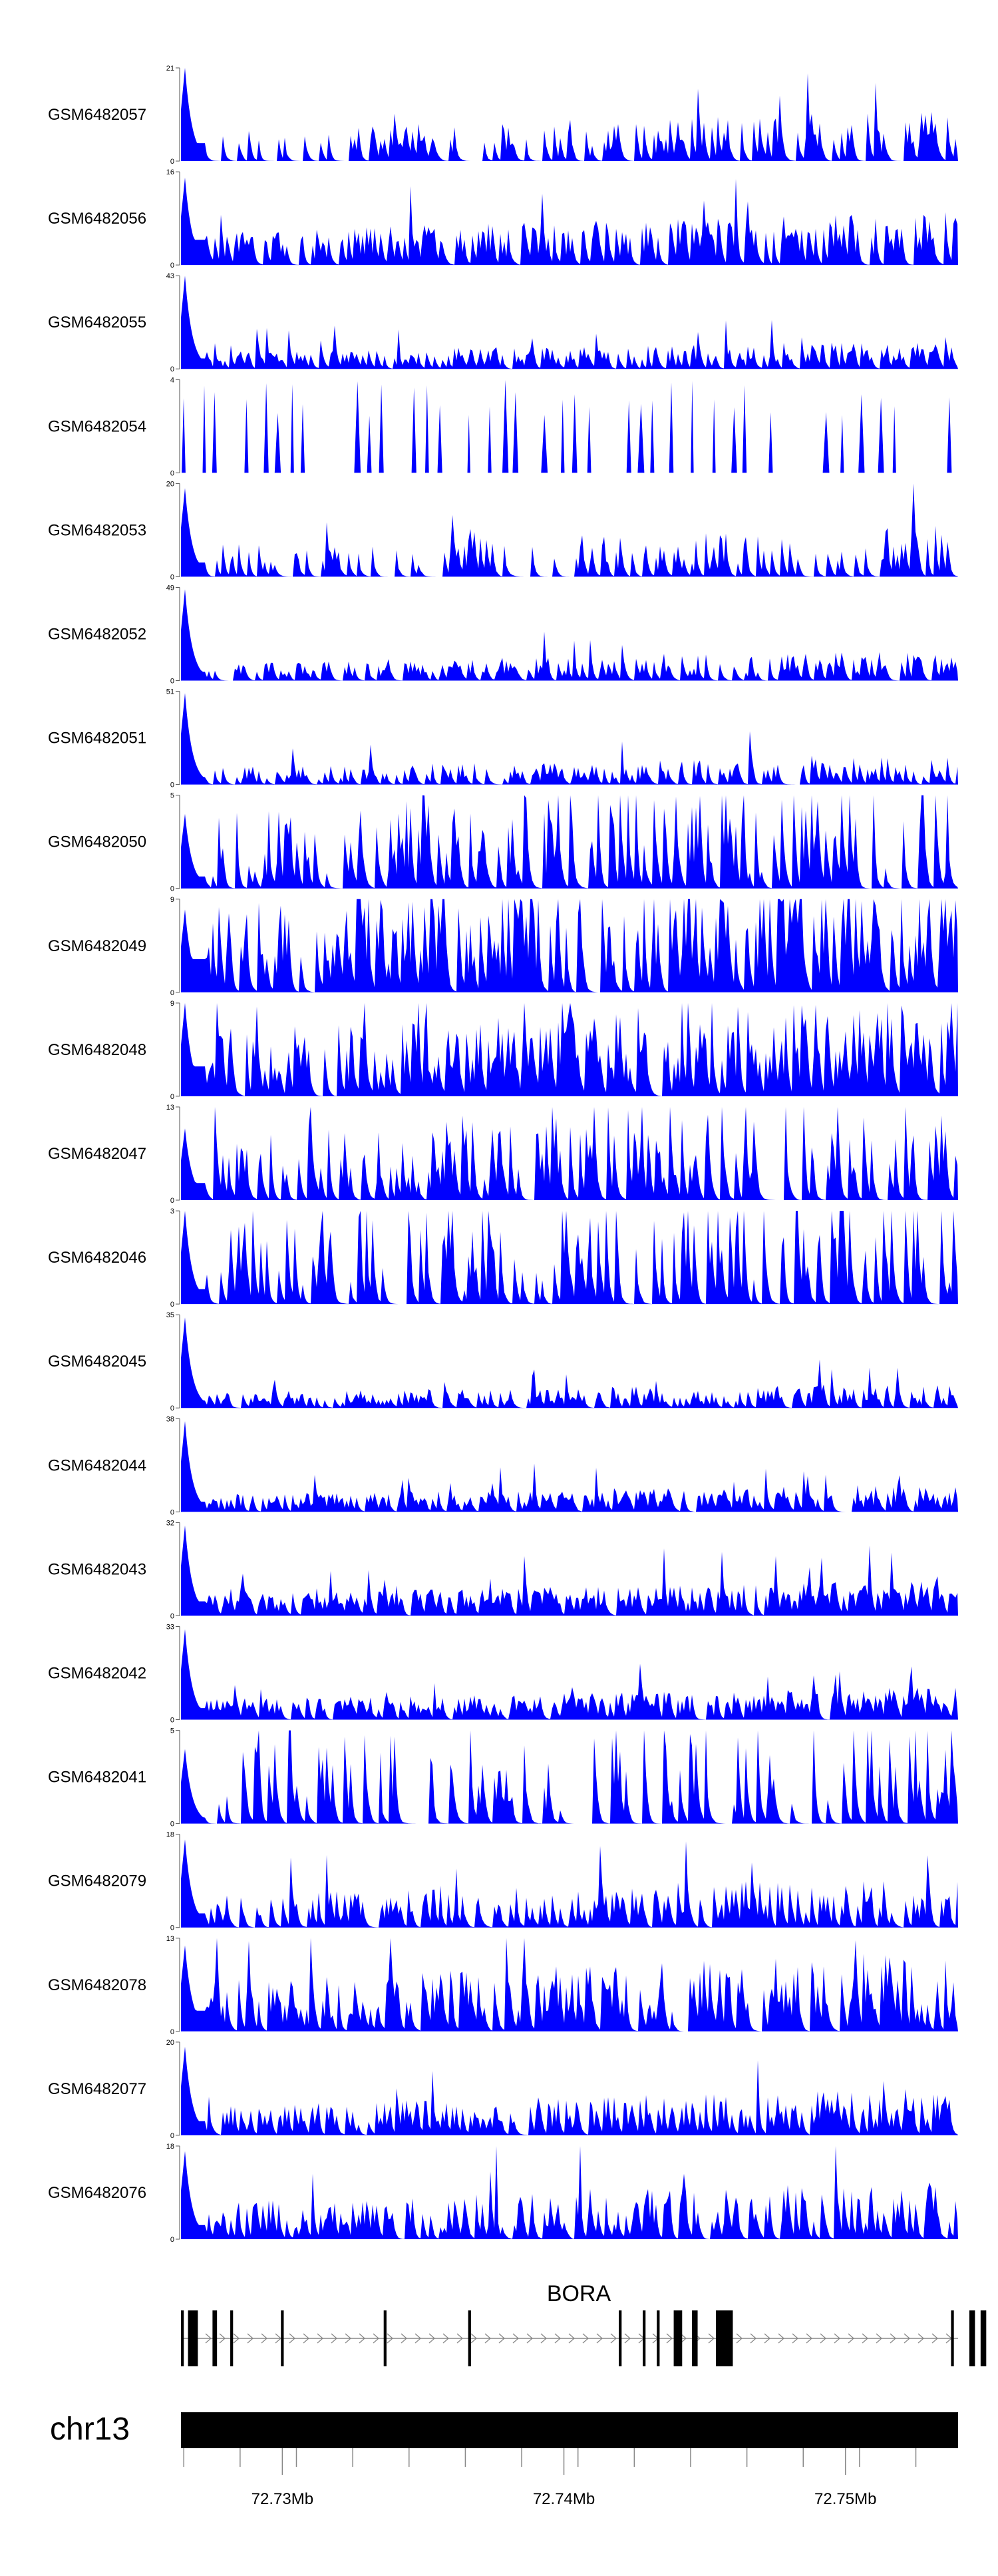 The image size is (998, 2576). Describe the element at coordinates (97, 1985) in the screenshot. I see `track-label: GSM6482078` at that location.